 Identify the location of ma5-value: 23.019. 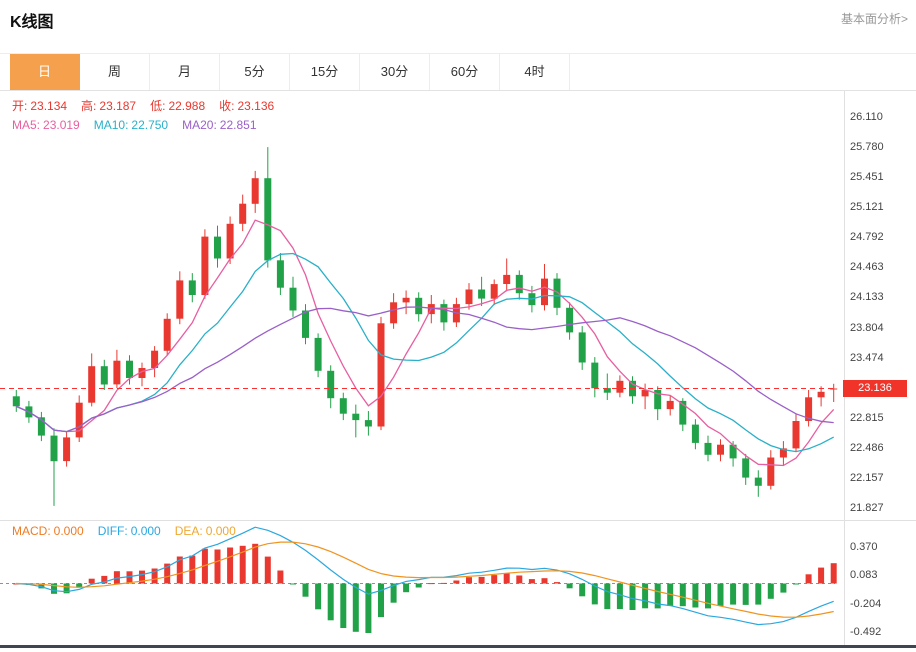
(61, 125).